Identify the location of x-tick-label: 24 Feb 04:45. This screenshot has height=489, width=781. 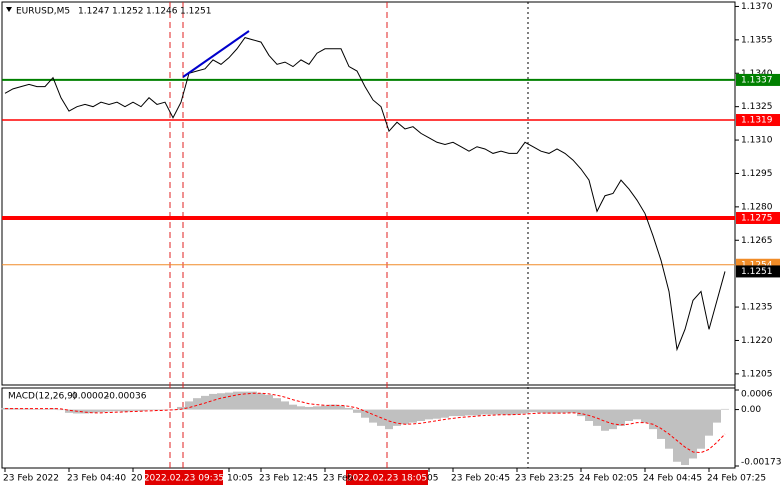
(672, 479).